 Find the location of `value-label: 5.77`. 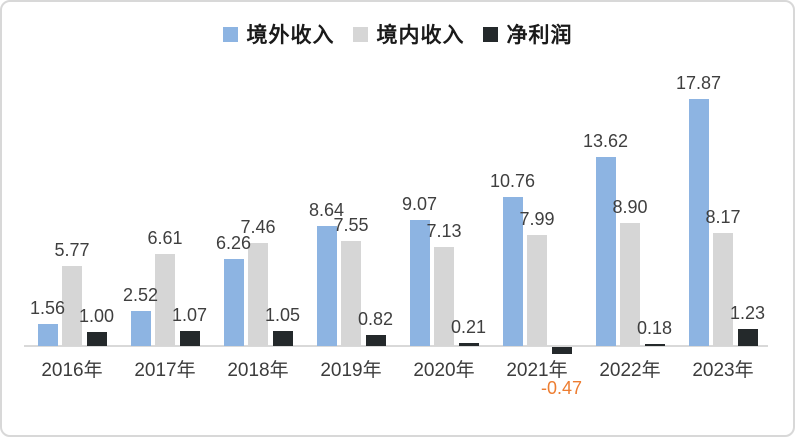

value-label: 5.77 is located at coordinates (72, 250).